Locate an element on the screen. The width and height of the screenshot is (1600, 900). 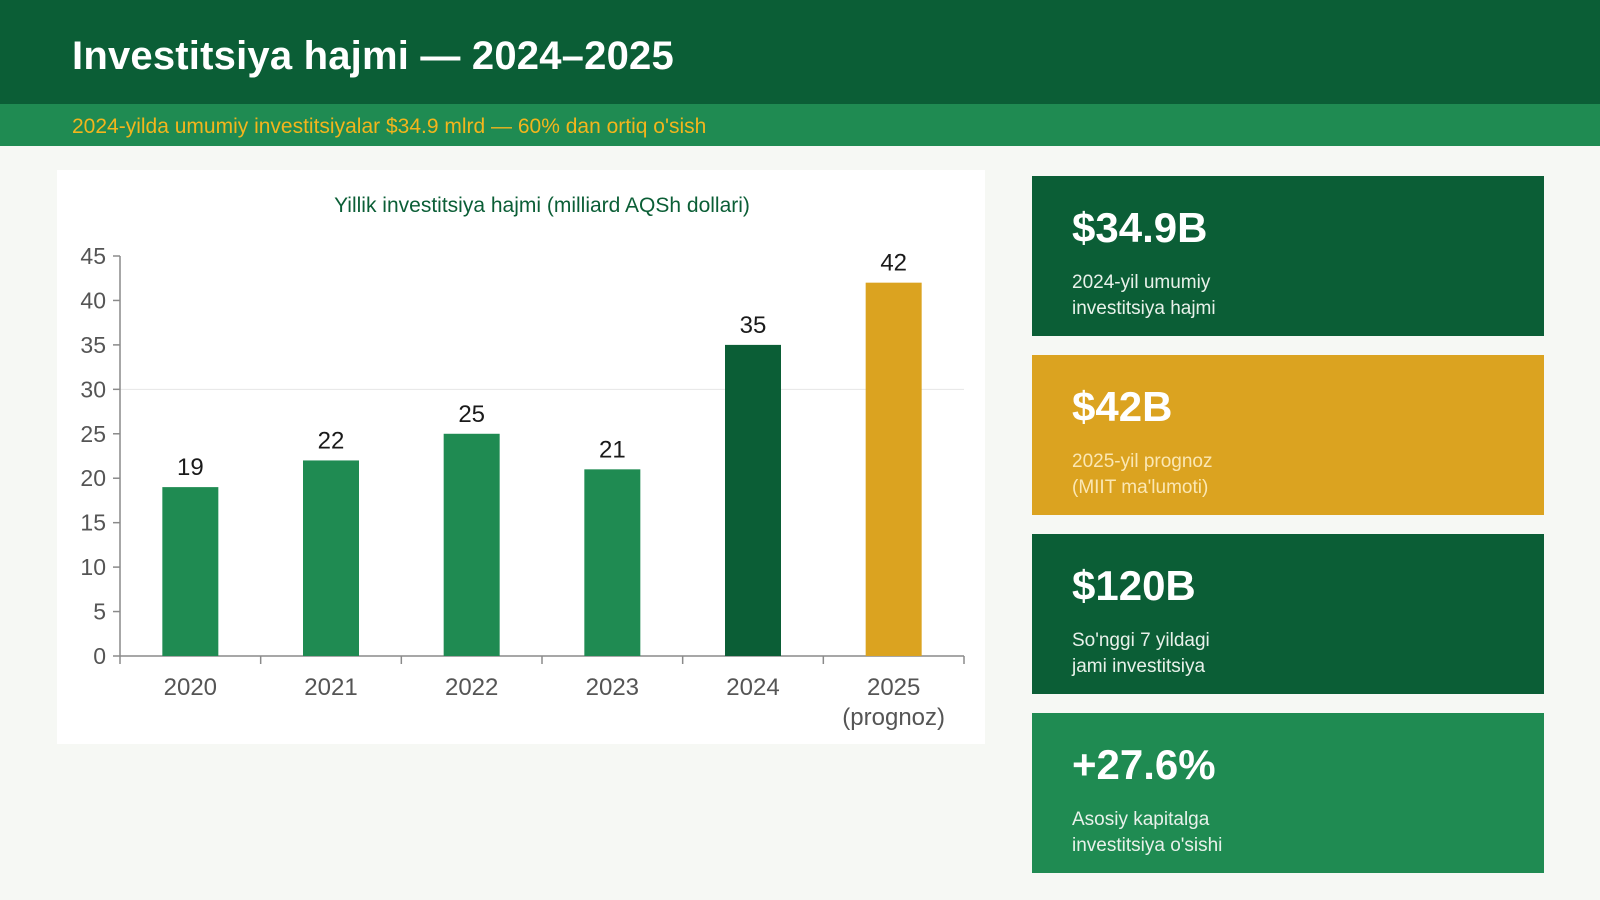
y-tick-label: 40 is located at coordinates (93, 300).